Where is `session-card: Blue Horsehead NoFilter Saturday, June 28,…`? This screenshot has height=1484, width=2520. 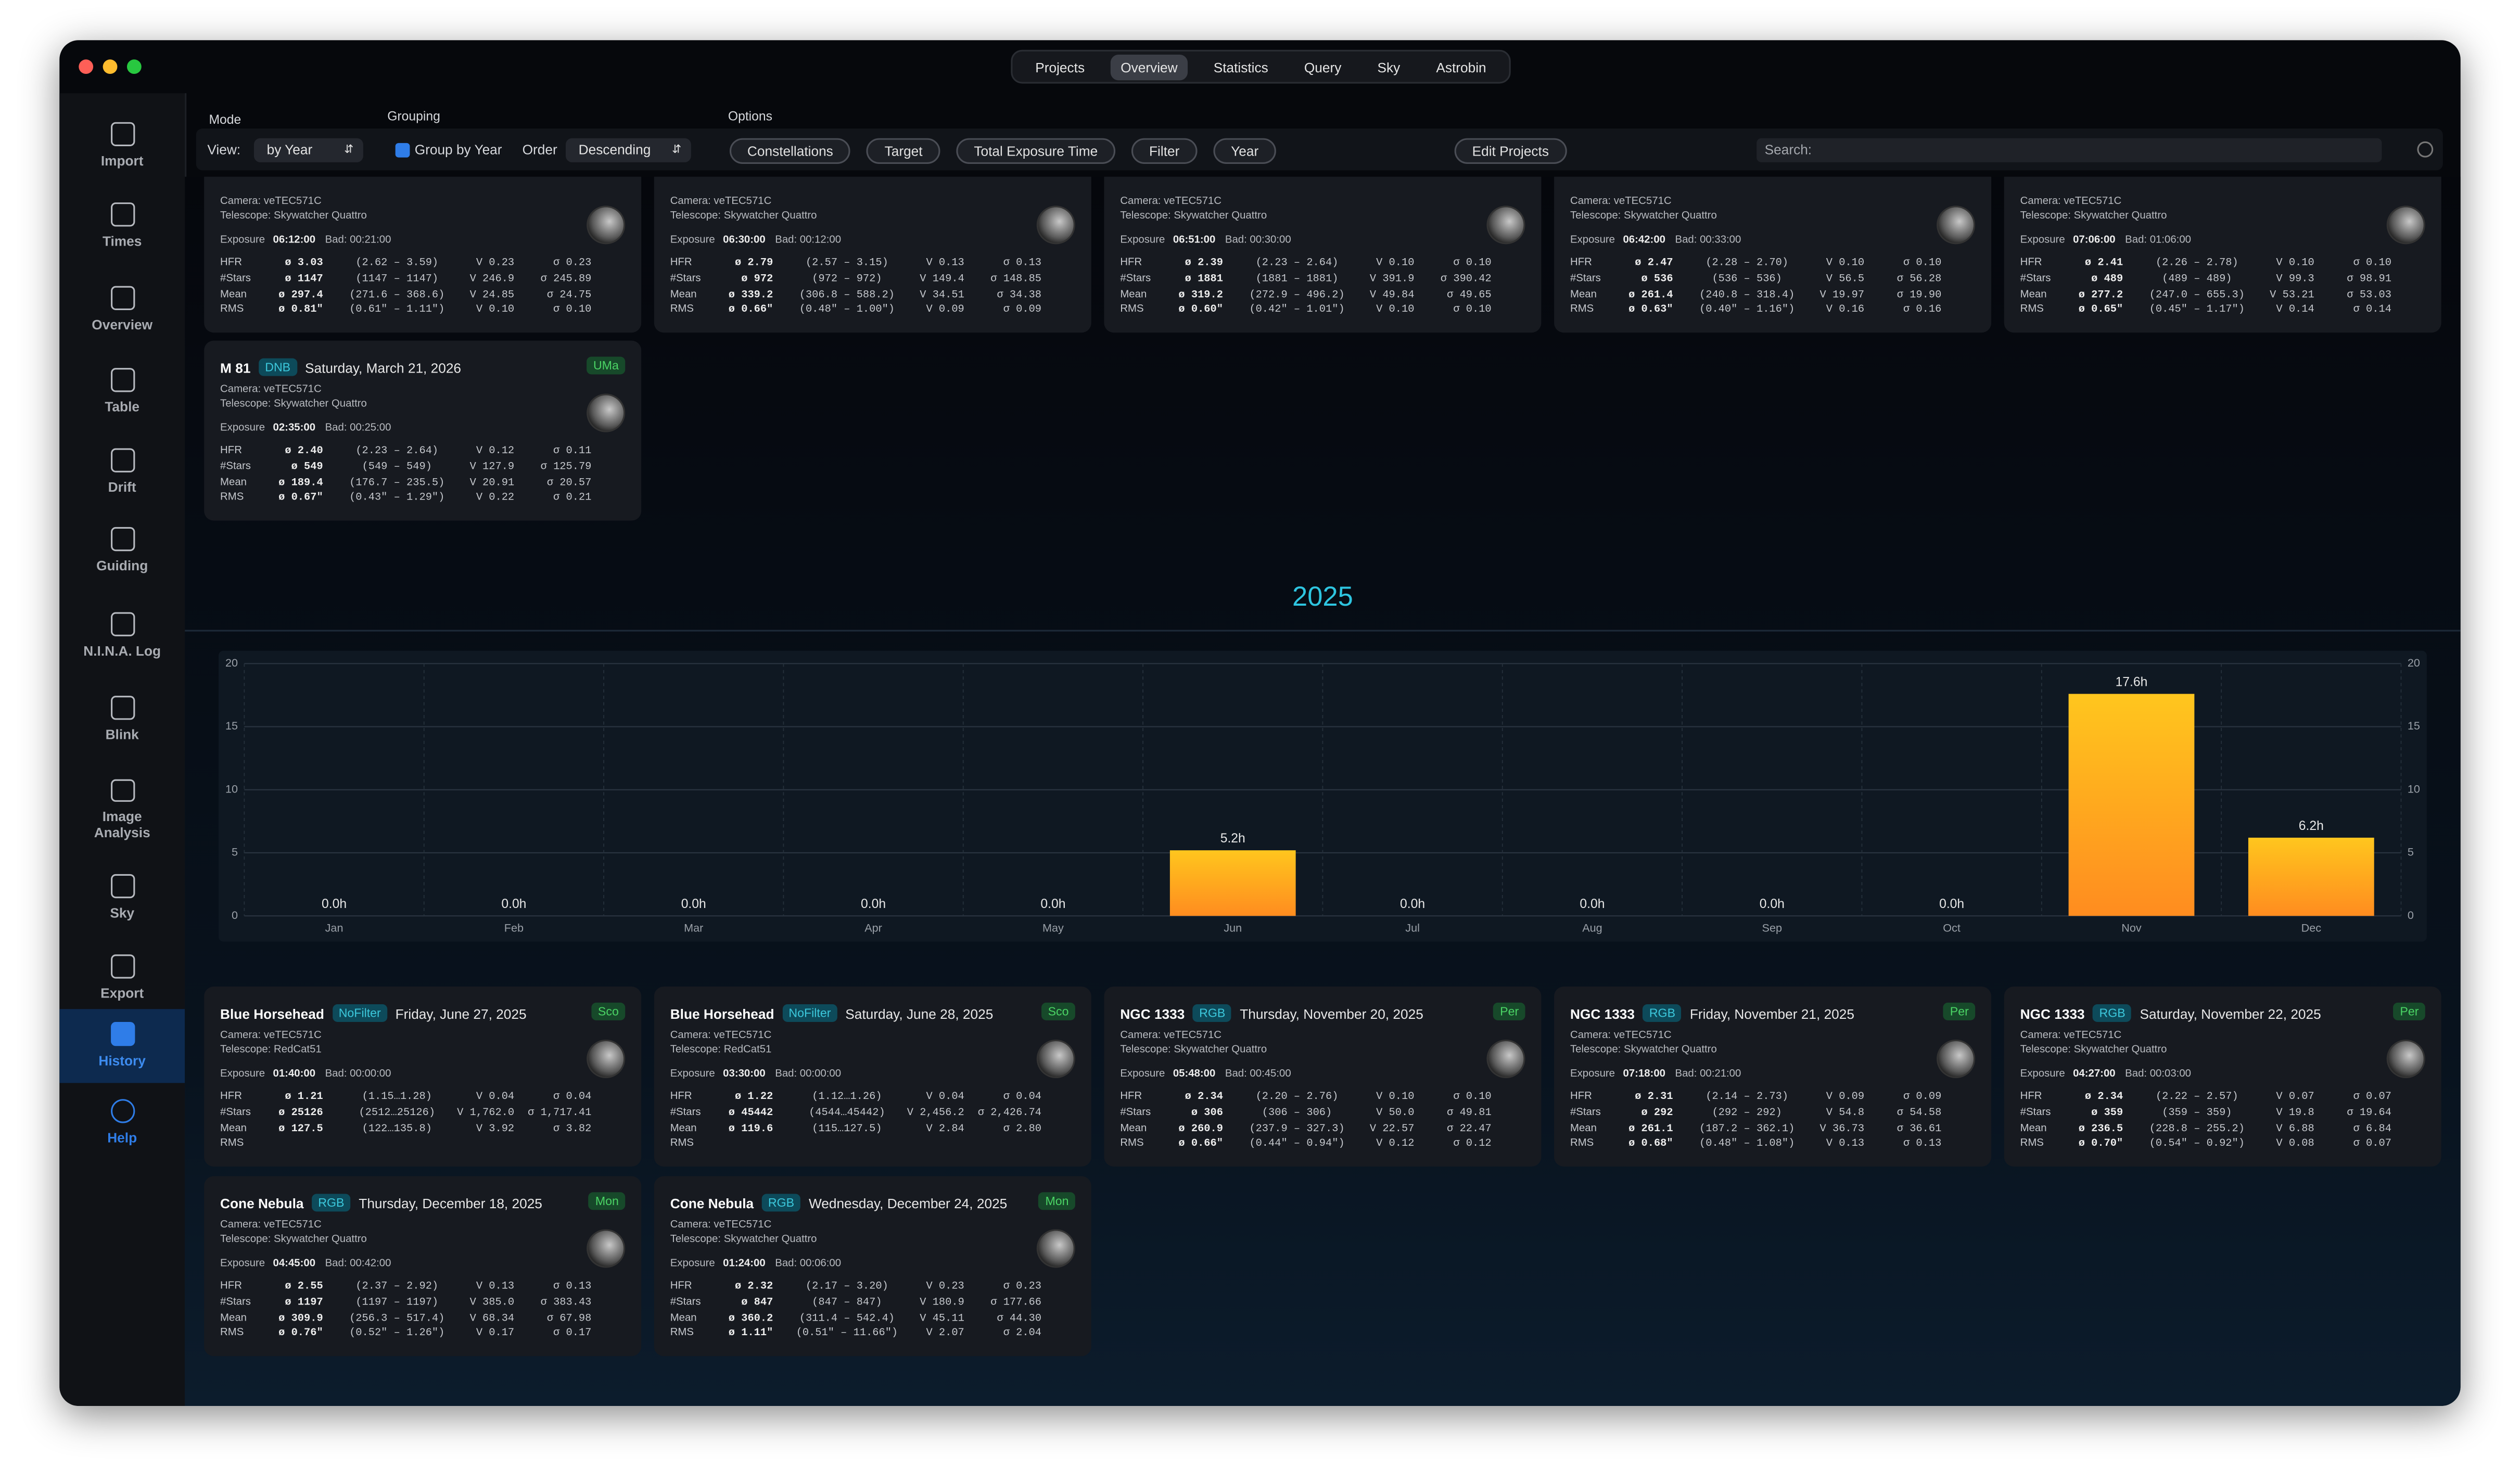
session-card: Blue Horsehead NoFilter Saturday, June 28,… is located at coordinates (873, 1077).